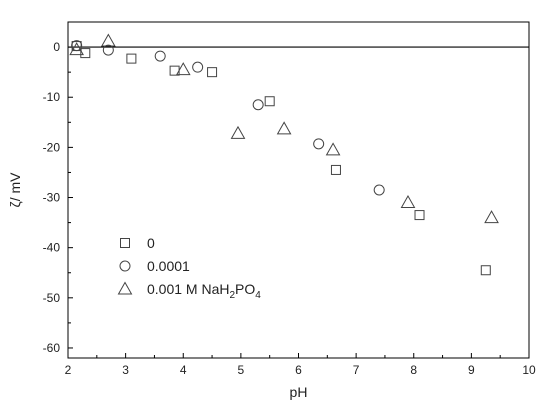 Image resolution: width=550 pixels, height=414 pixels. What do you see at coordinates (299, 392) in the screenshot?
I see `x-axis-title: pH` at bounding box center [299, 392].